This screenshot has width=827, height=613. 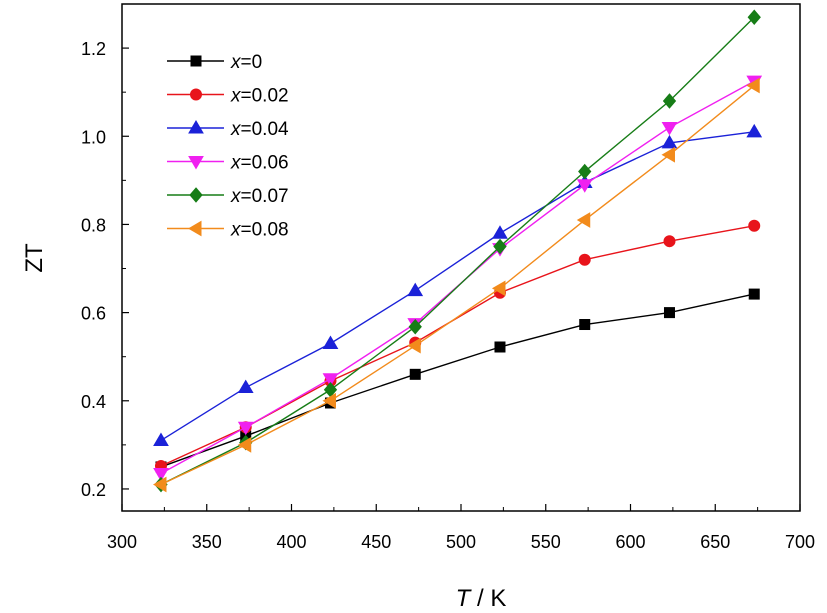 I want to click on legend-label: x=0.07, so click(x=259, y=196).